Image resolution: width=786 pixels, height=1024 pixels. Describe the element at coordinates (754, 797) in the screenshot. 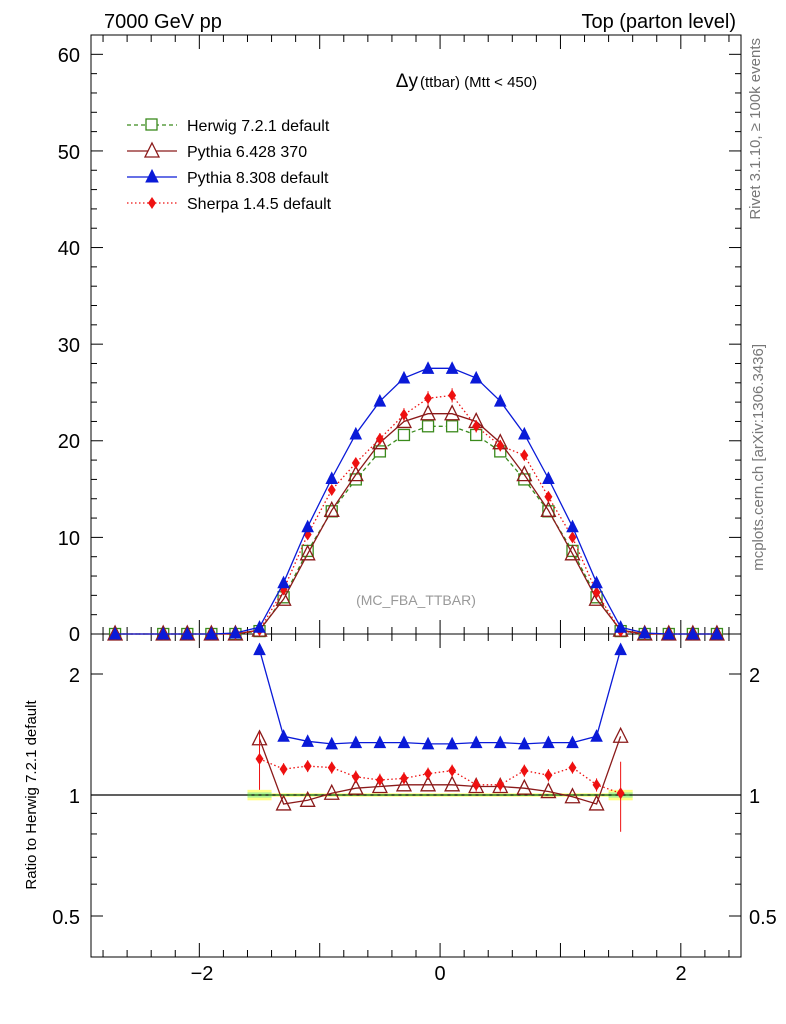

I see `ratio-y-tick-label-right-1: 1` at that location.